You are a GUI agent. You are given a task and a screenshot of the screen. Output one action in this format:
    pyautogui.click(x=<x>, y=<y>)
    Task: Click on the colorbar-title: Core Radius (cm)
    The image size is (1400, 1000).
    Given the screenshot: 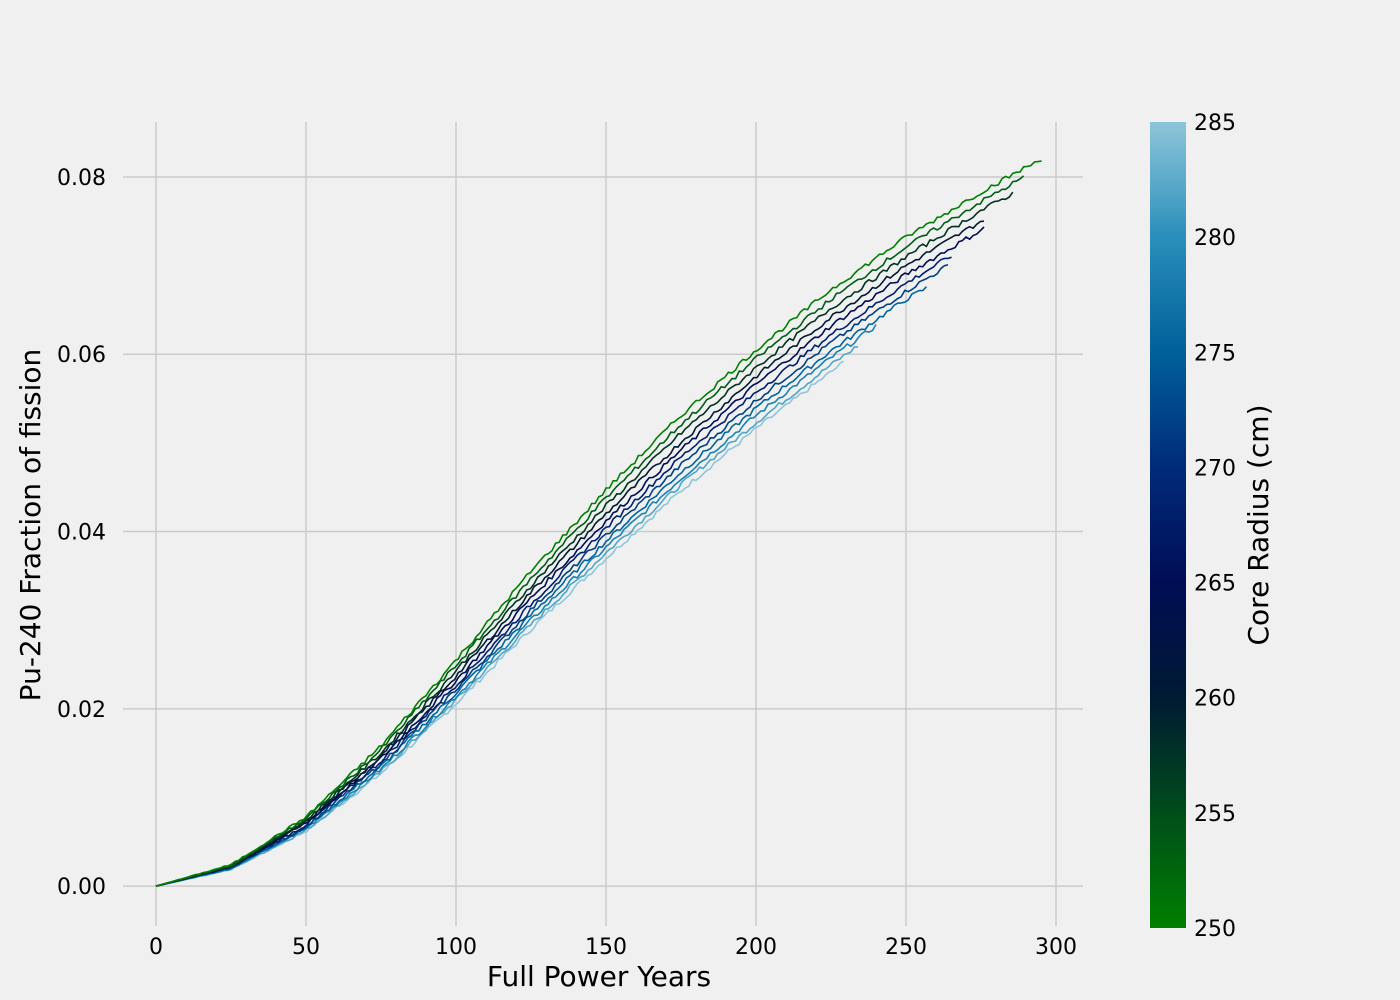 What is the action you would take?
    pyautogui.click(x=1258, y=524)
    